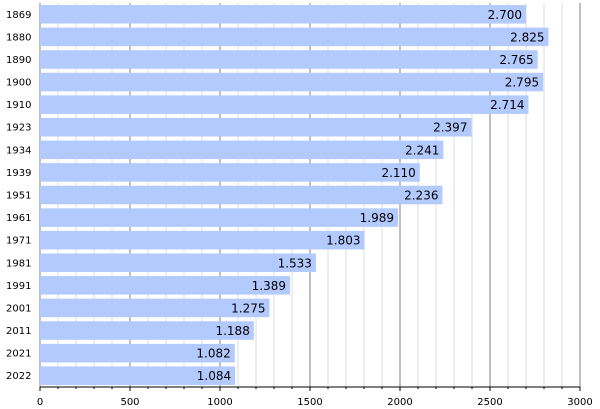  Describe the element at coordinates (18, 376) in the screenshot. I see `category-label-2022: 2022` at that location.